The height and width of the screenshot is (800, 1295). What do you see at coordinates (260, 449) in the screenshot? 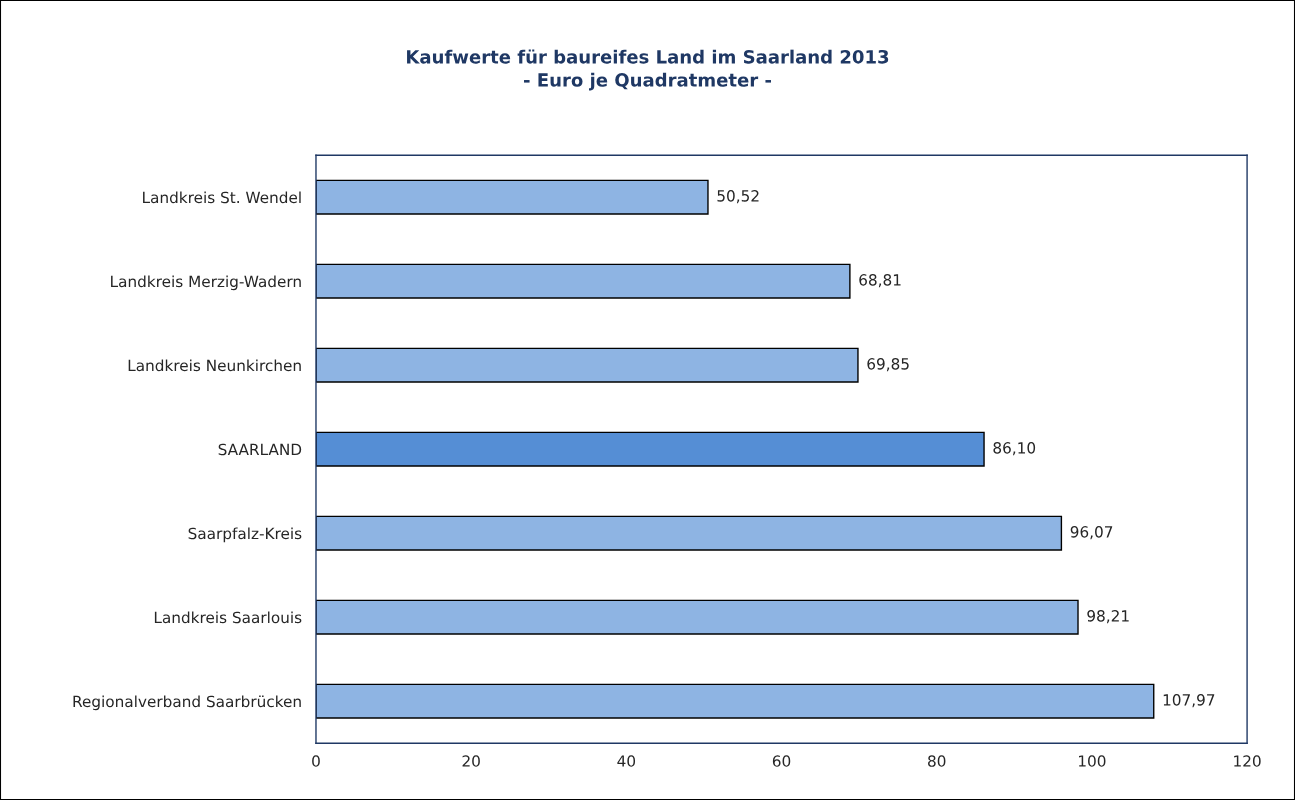
I see `y-tick-label: SAARLAND` at bounding box center [260, 449].